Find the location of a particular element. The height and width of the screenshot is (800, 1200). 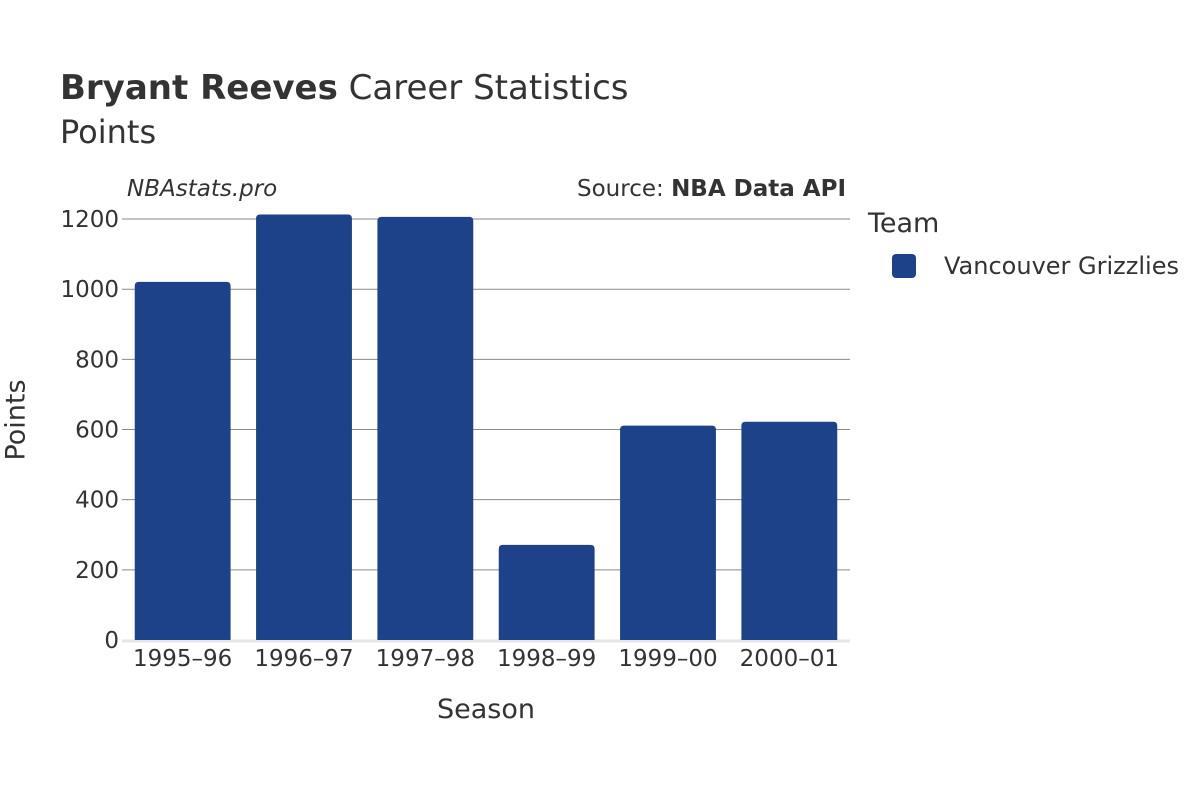

legend-item: Vancouver Grizzlies is located at coordinates (1035, 266).